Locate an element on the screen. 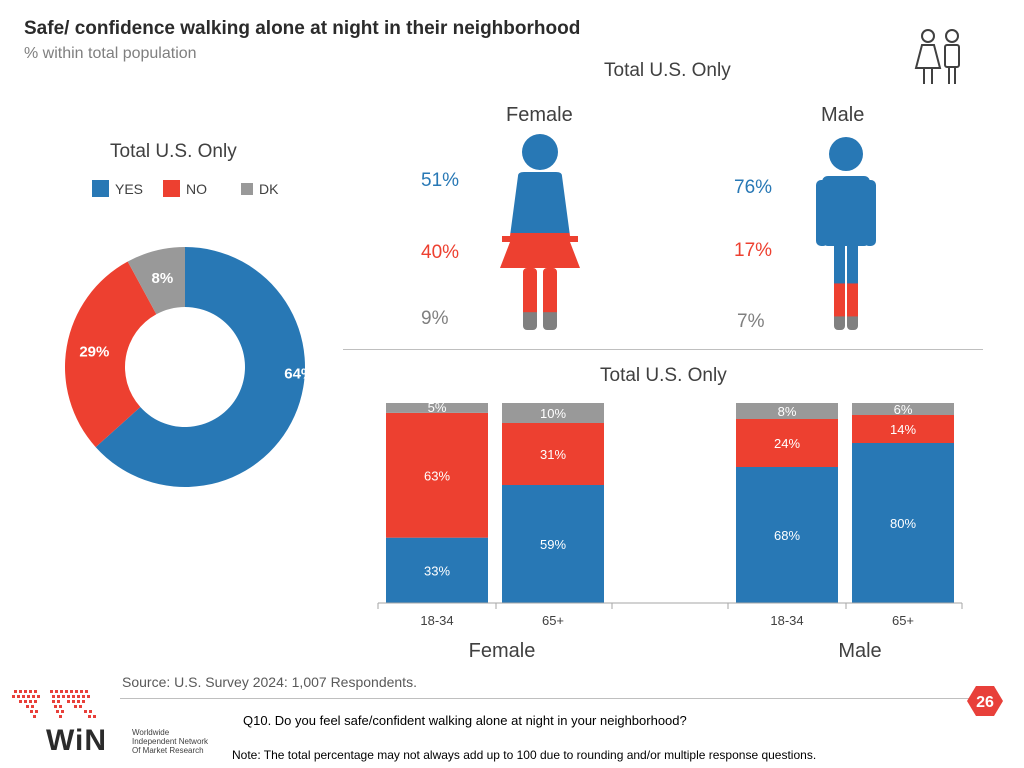  donut-label-dk: 8% is located at coordinates (162, 278).